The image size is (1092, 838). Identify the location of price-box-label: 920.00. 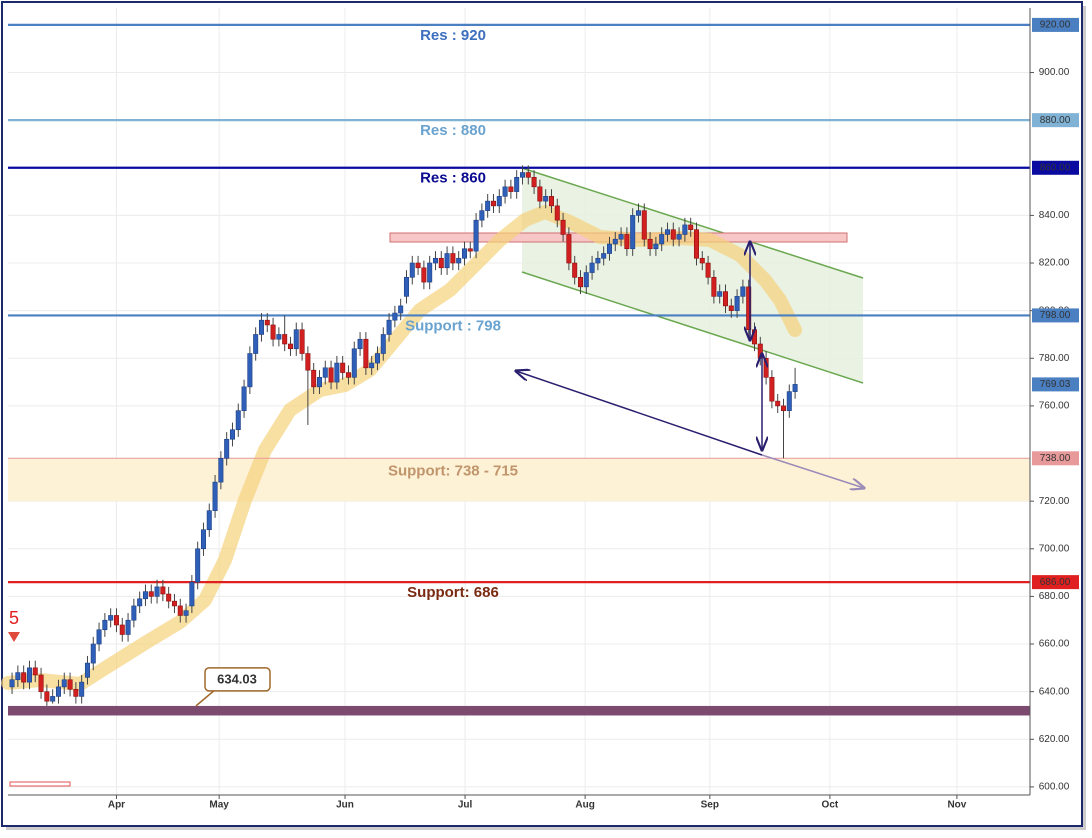
(1055, 25).